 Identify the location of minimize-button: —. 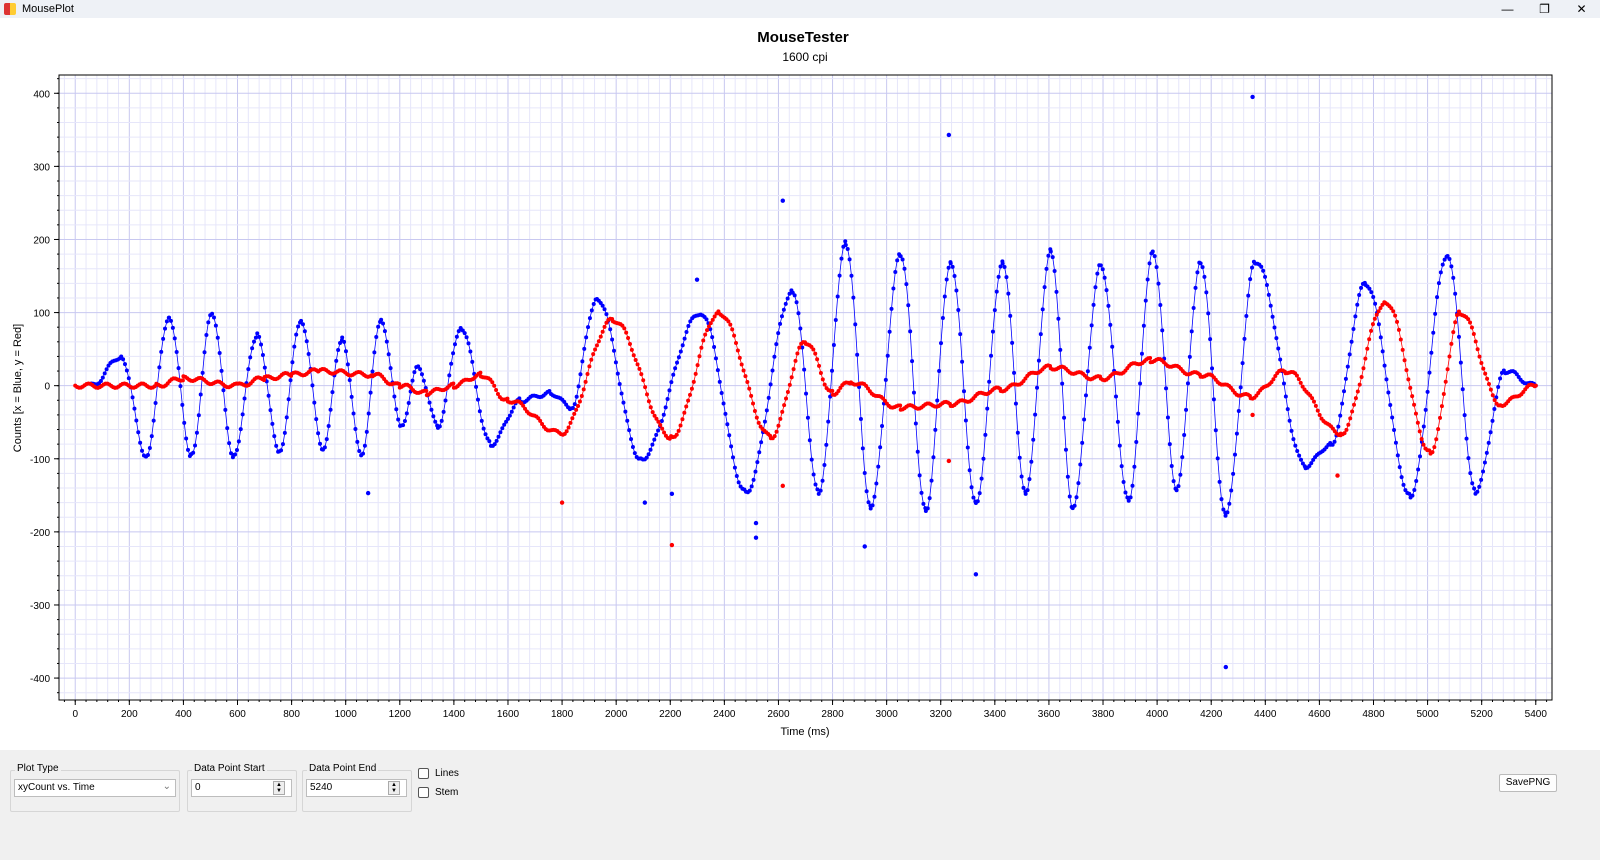
(1507, 9).